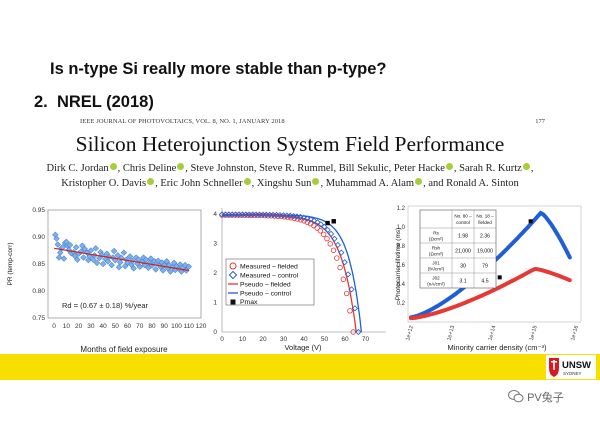 The width and height of the screenshot is (600, 424). I want to click on watermark: PV兔子, so click(536, 397).